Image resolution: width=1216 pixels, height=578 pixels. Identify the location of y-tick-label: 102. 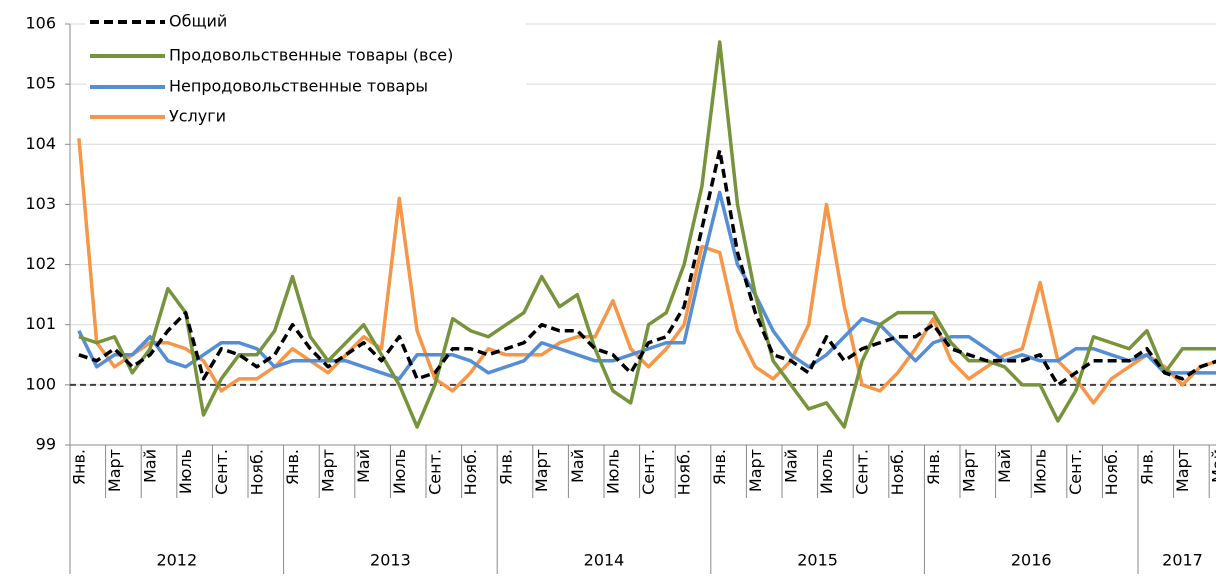
(40, 263).